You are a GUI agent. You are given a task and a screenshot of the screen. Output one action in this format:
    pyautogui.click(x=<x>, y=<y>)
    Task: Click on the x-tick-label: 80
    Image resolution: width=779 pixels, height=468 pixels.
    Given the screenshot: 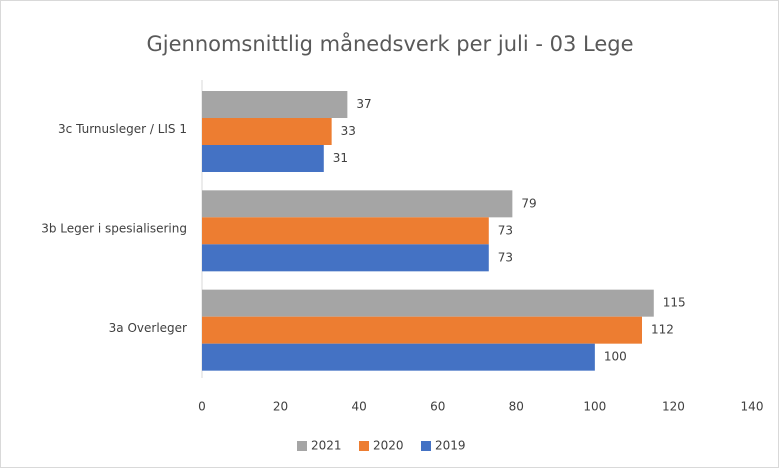 What is the action you would take?
    pyautogui.click(x=516, y=407)
    